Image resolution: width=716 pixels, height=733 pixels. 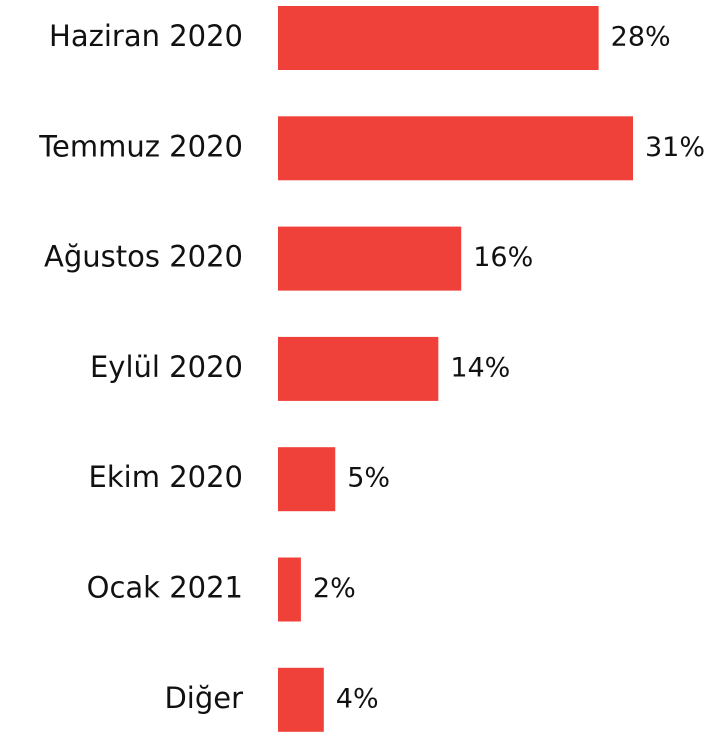 What do you see at coordinates (334, 588) in the screenshot?
I see `value-label: 2%` at bounding box center [334, 588].